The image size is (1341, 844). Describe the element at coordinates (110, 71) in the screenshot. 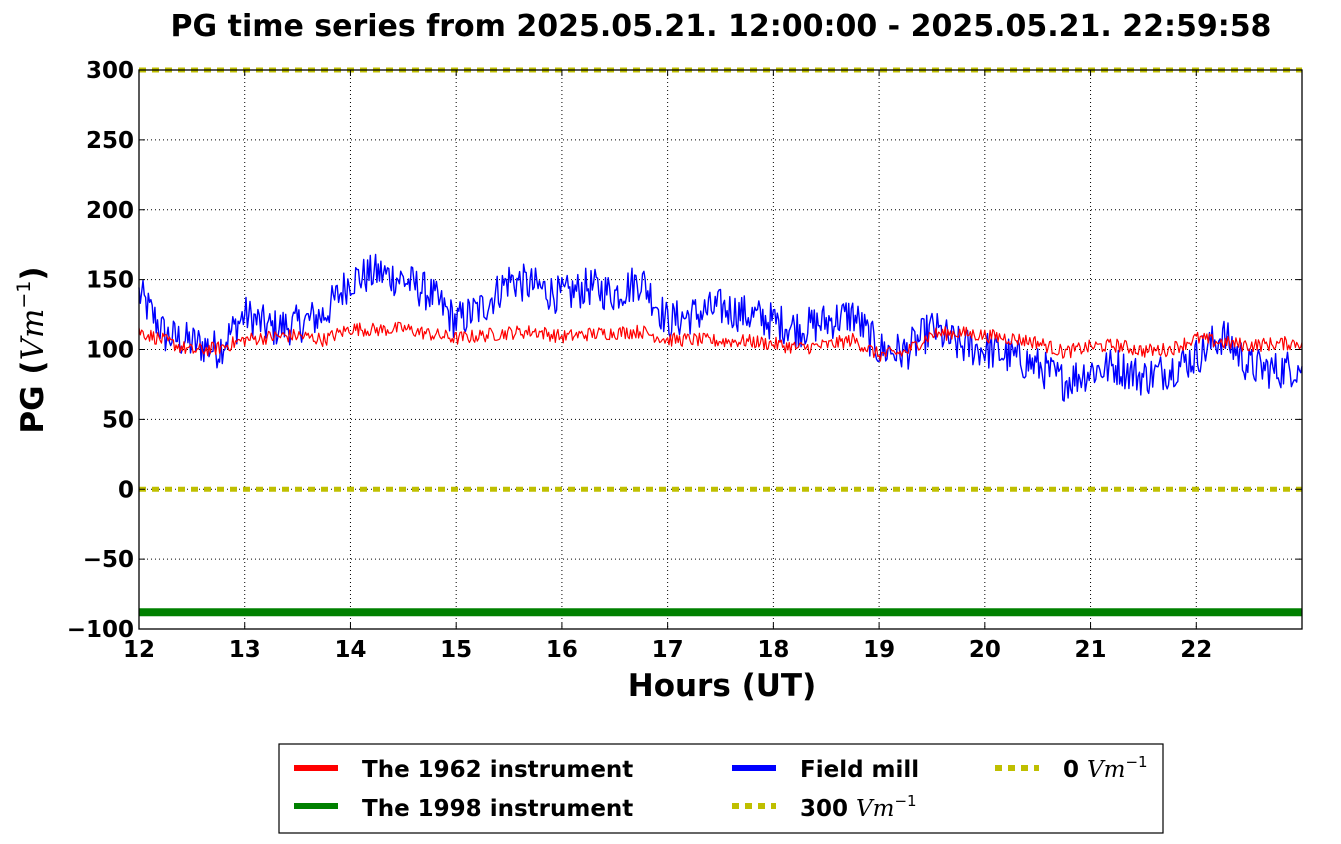

I see `y-tick-label: 300` at that location.